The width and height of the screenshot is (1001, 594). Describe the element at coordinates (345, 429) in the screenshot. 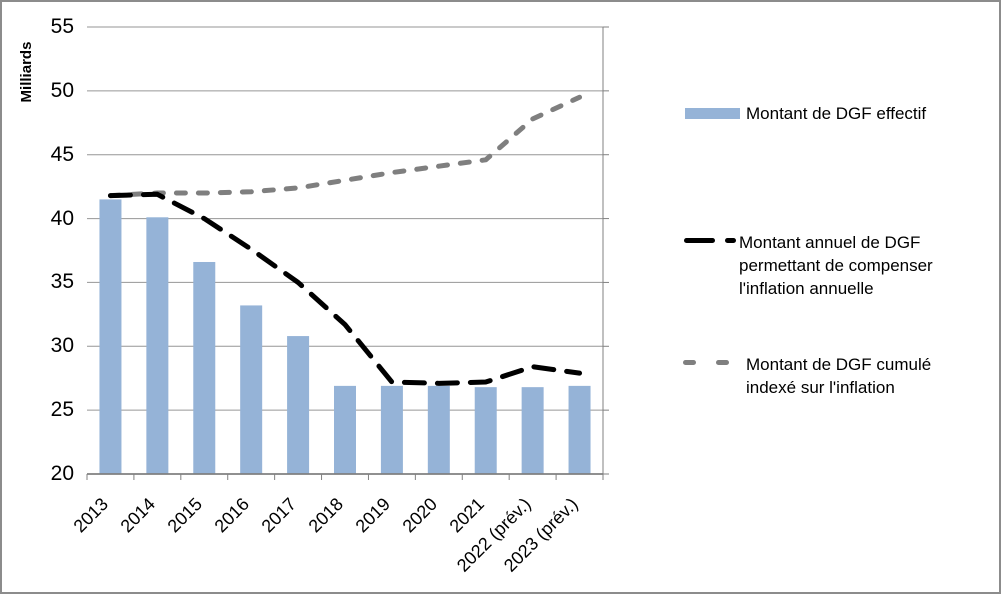

I see `bar-2018` at that location.